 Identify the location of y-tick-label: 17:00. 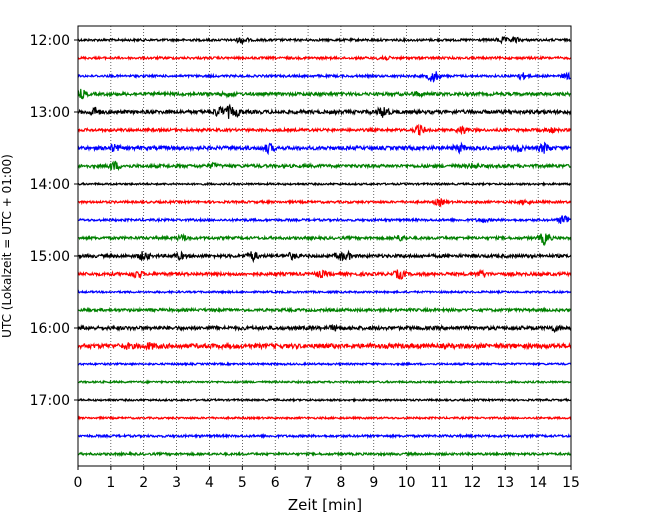
(50, 401).